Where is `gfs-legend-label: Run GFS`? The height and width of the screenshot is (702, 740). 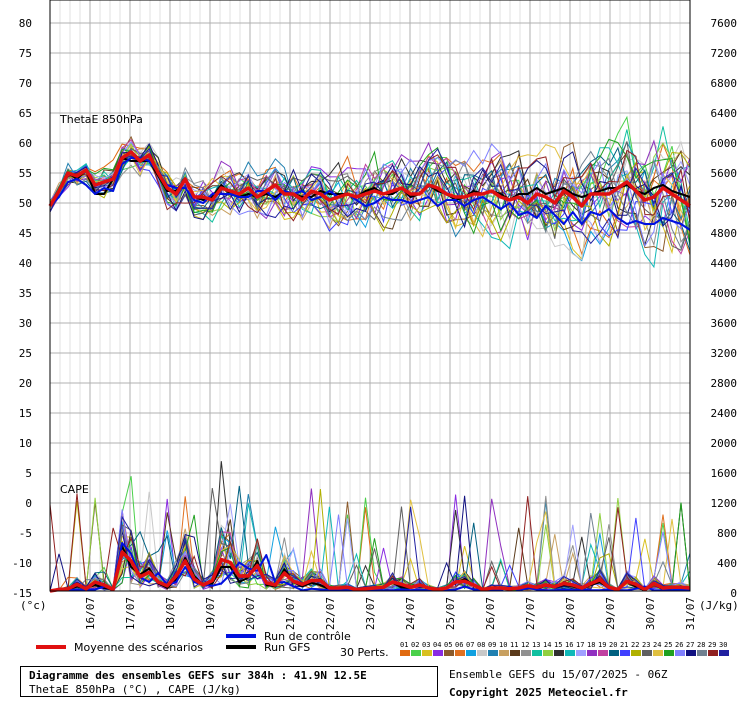
gfs-legend-label: Run GFS is located at coordinates (287, 647).